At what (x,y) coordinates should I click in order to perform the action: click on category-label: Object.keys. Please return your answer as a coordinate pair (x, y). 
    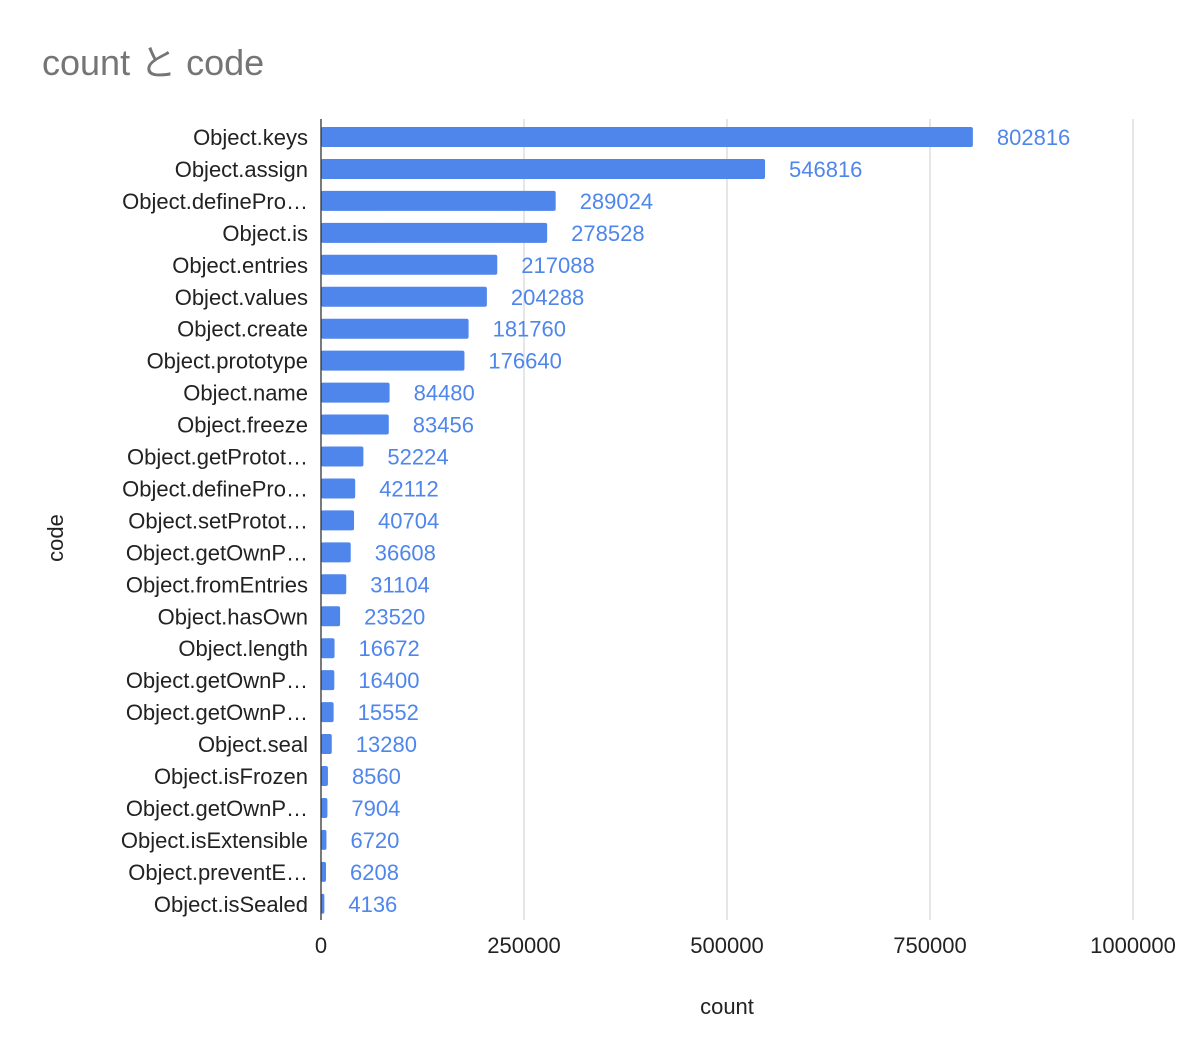
    Looking at the image, I should click on (250, 137).